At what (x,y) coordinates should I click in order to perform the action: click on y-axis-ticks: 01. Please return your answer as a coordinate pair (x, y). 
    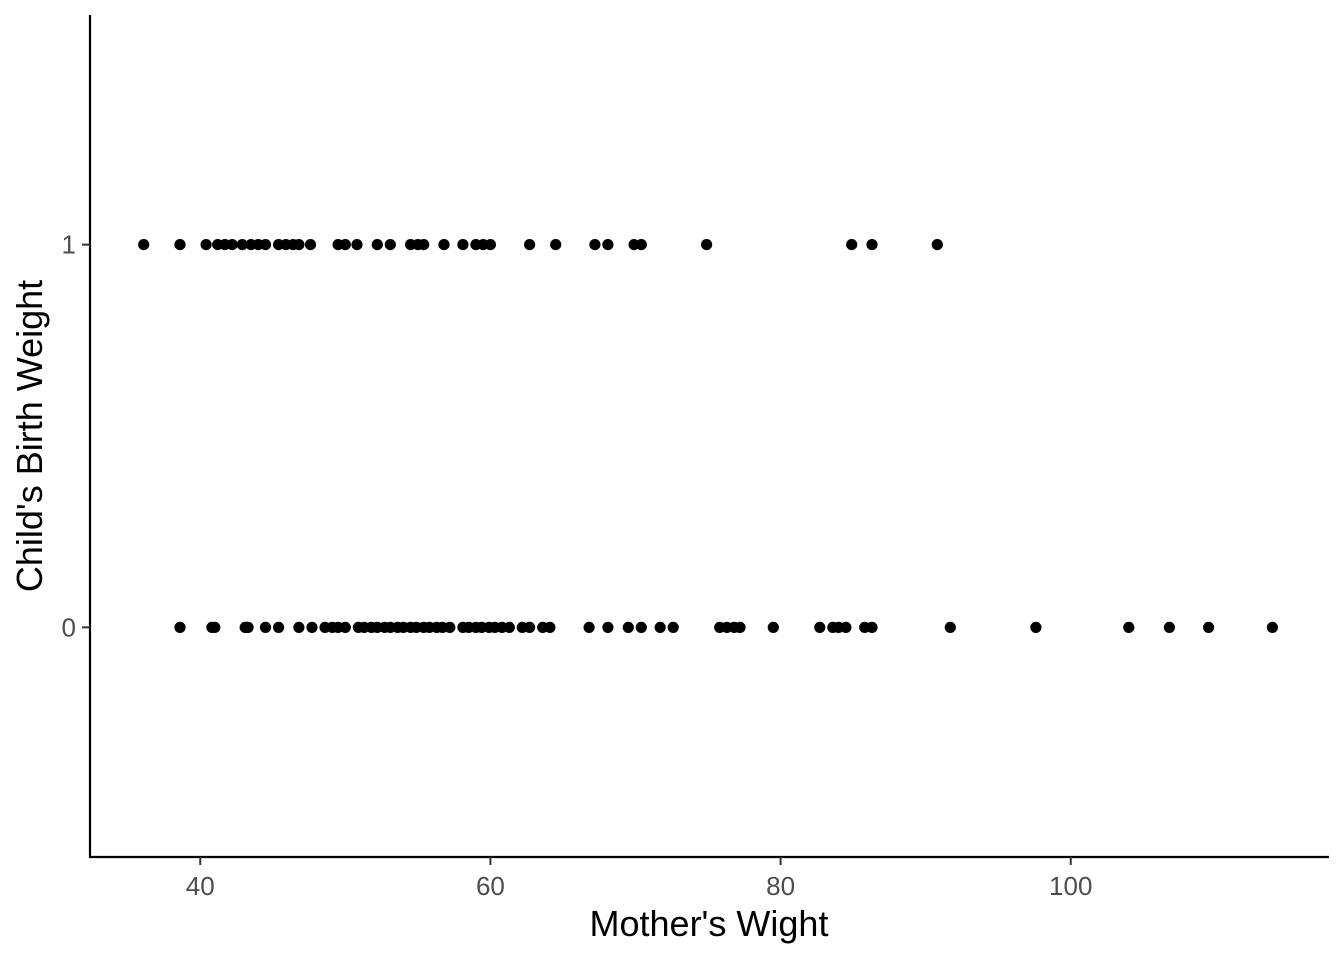
    Looking at the image, I should click on (76, 436).